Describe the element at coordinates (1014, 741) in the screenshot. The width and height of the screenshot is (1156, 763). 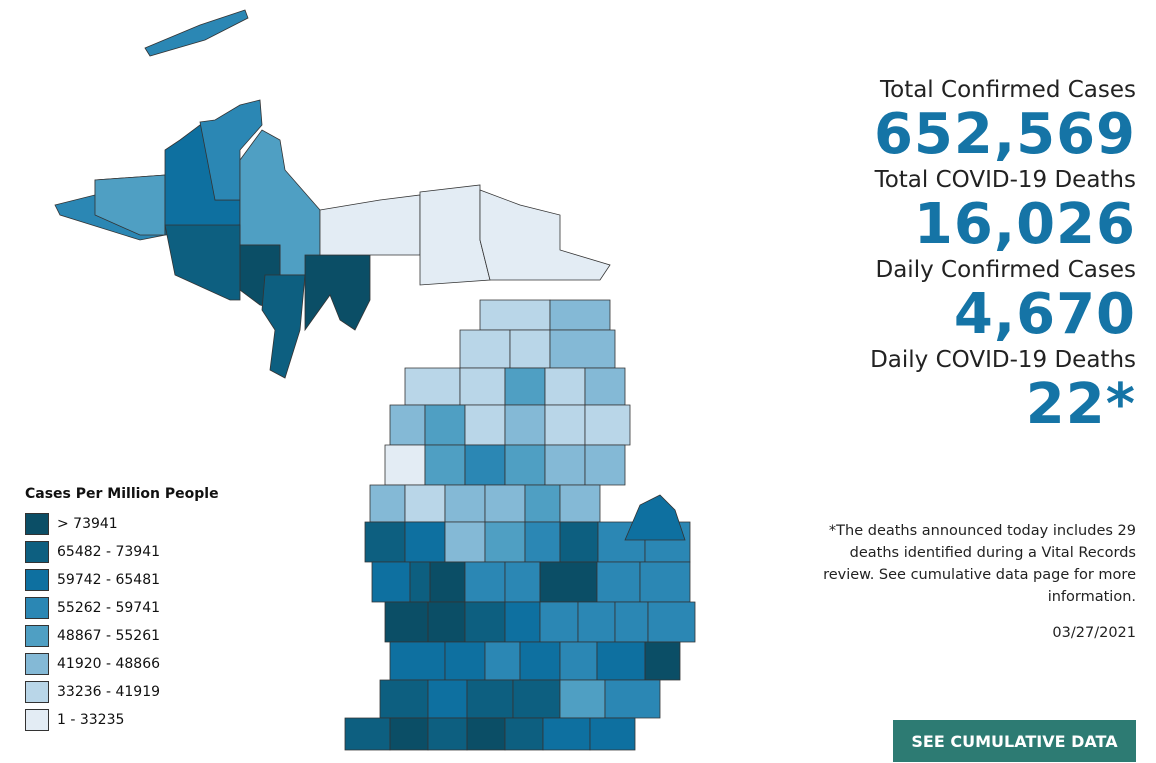
I see `cumulative-button: SEE CUMULATIVE DATA` at that location.